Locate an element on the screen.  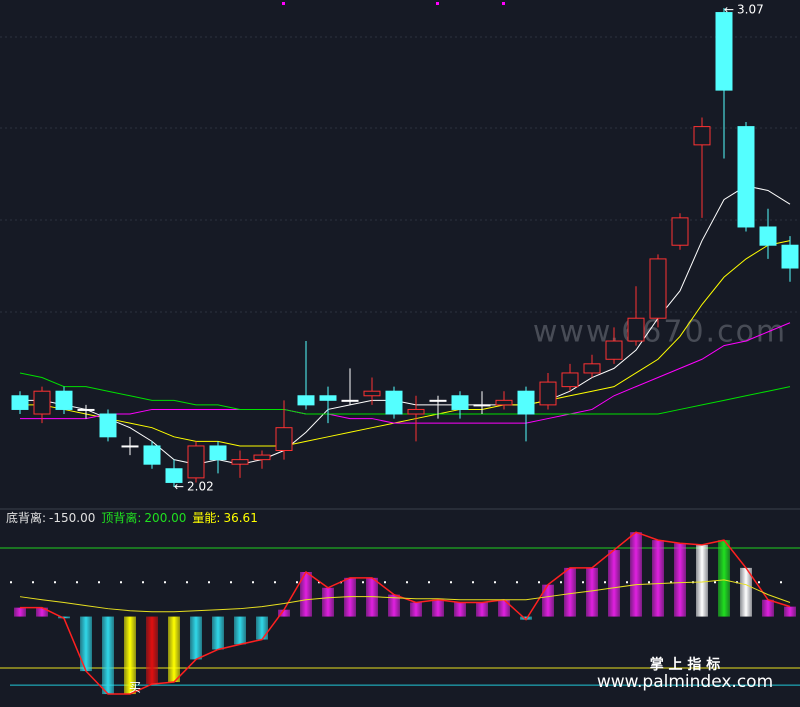
legend-label: 底背离: is located at coordinates (26, 517).